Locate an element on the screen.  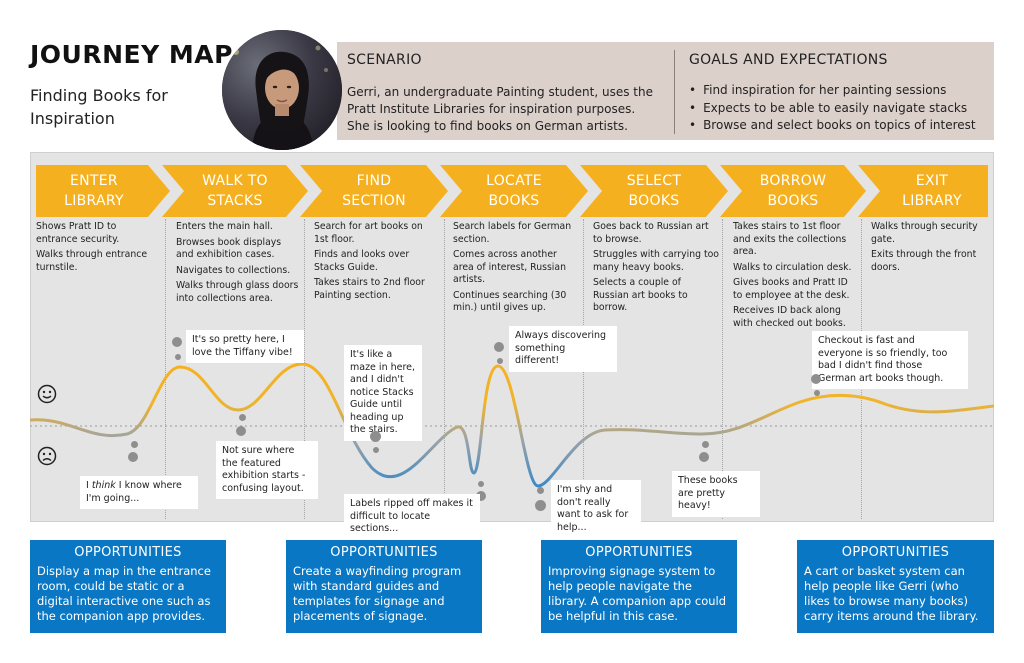
thought-bubble: Always discovering something different! is located at coordinates (563, 349).